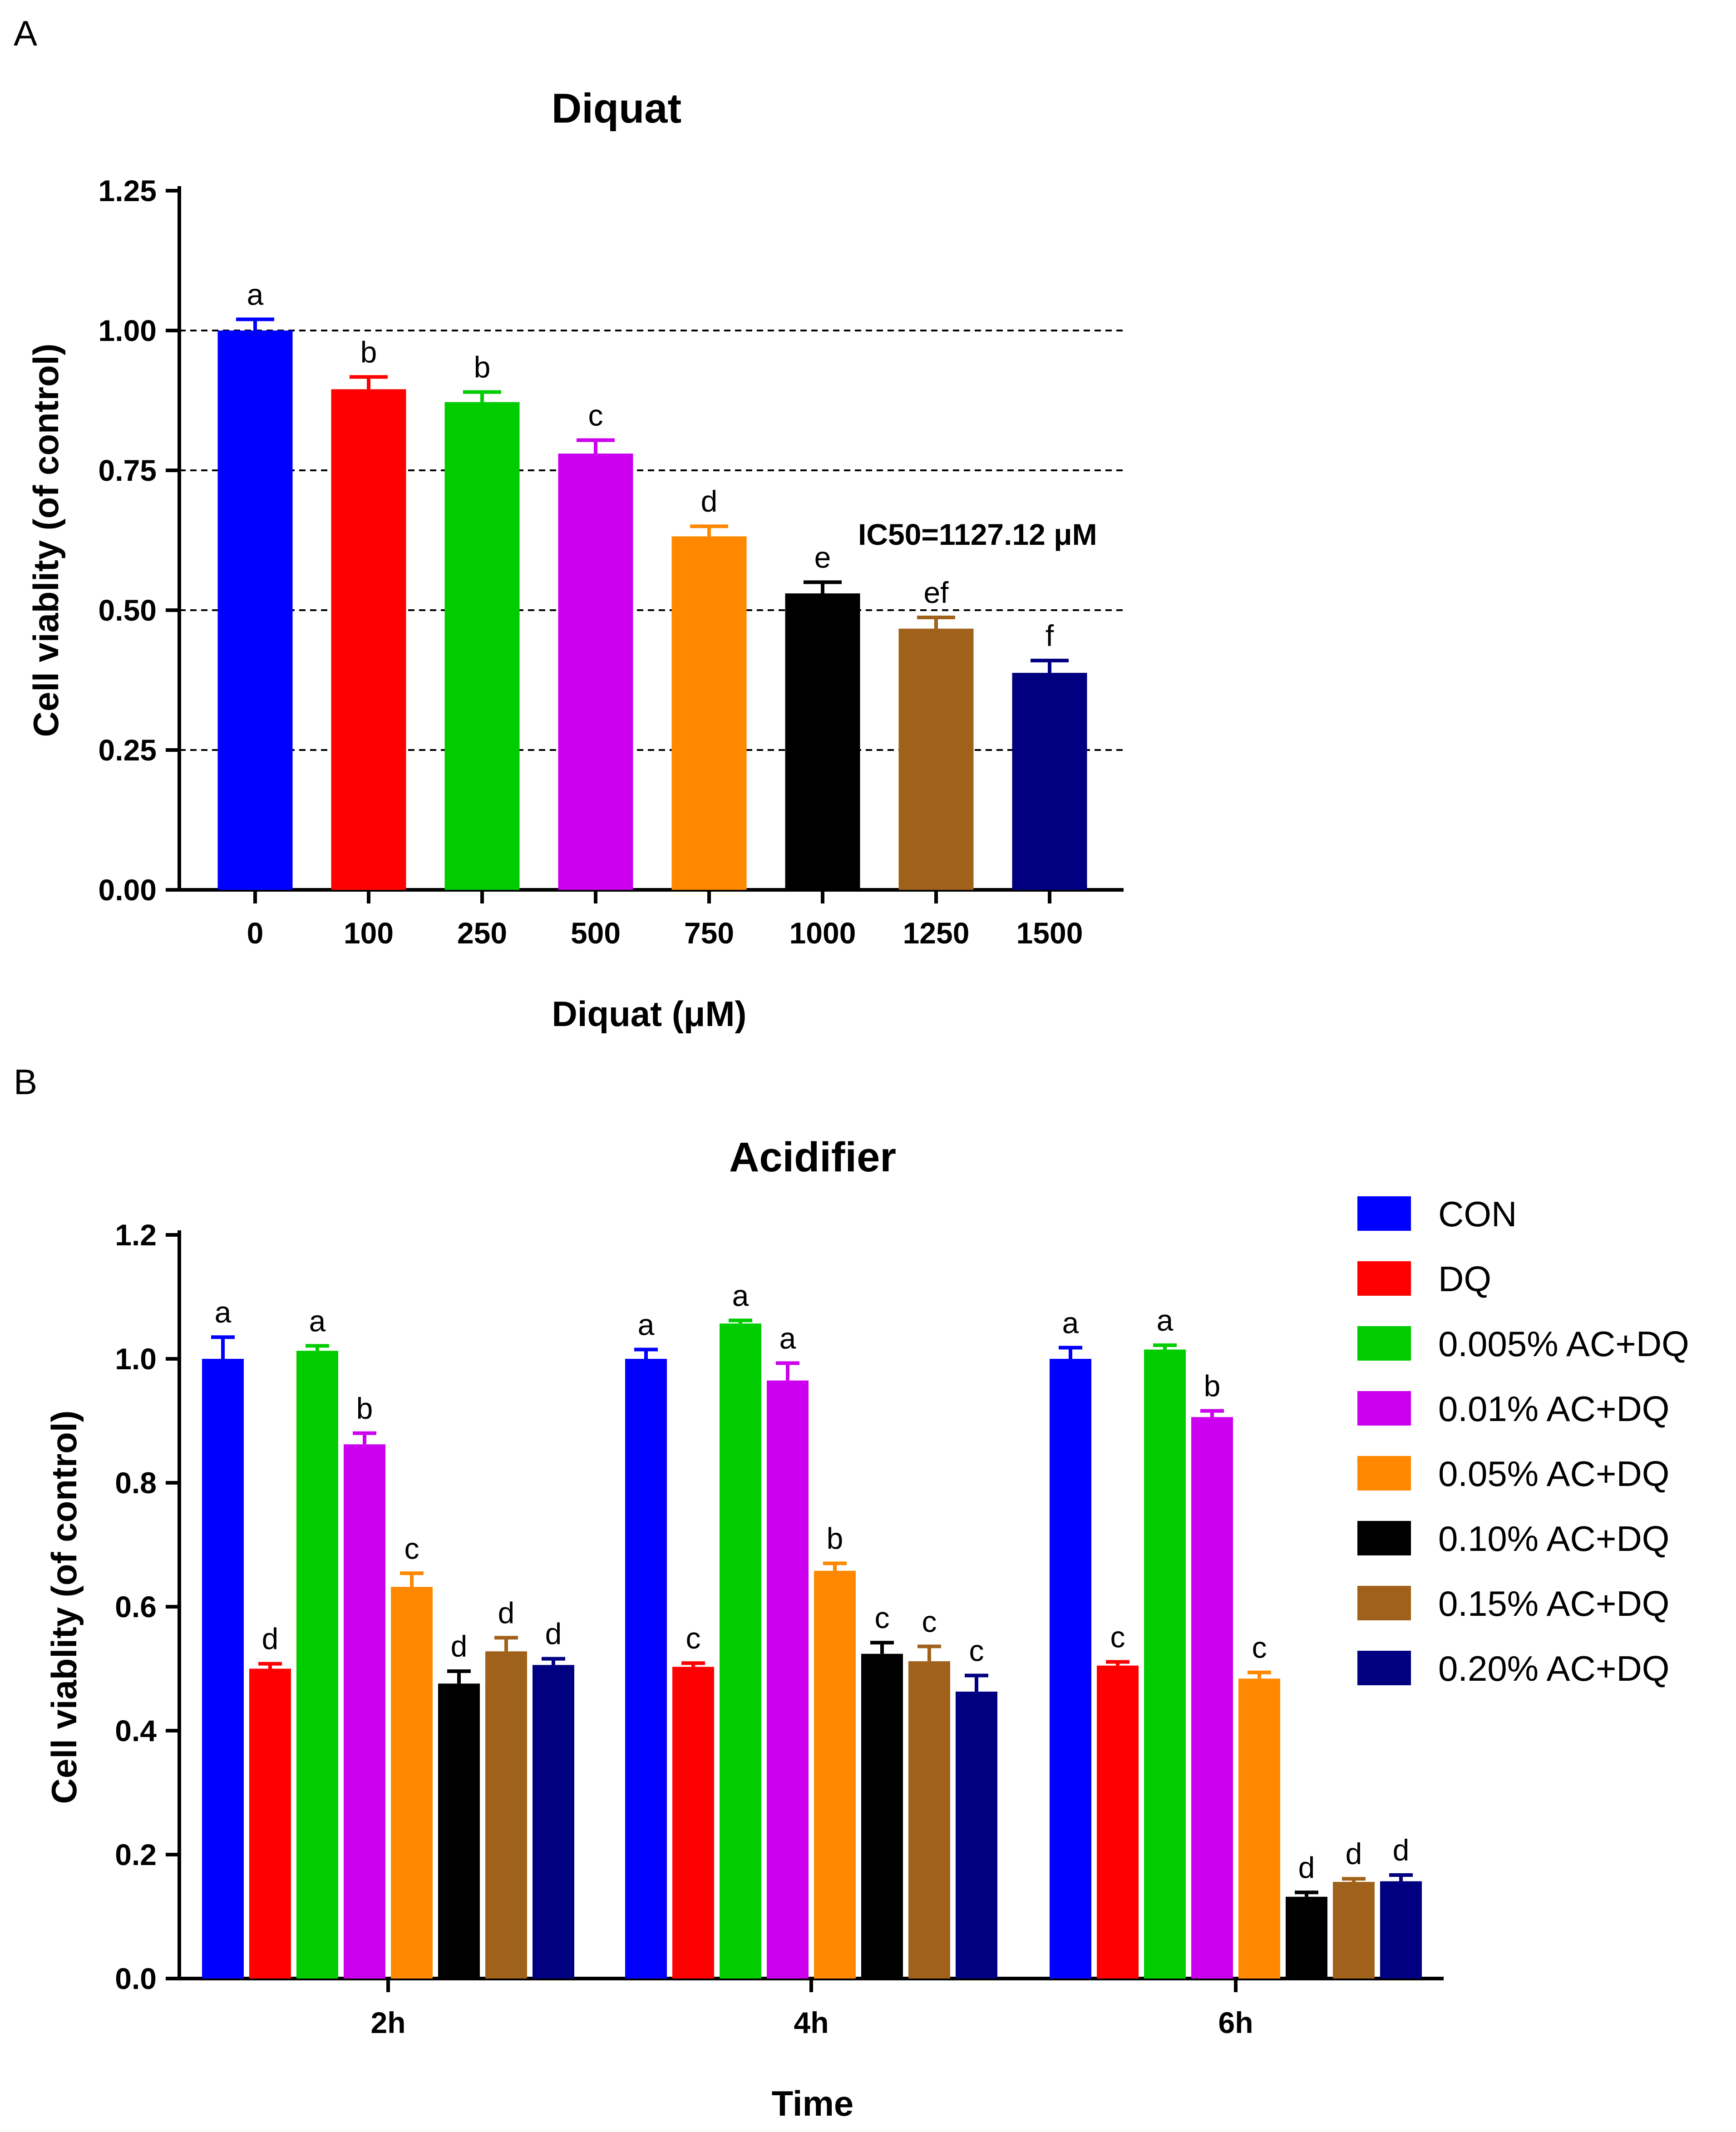  Describe the element at coordinates (387, 2022) in the screenshot. I see `chart-b-x-tick-label: 2h` at that location.